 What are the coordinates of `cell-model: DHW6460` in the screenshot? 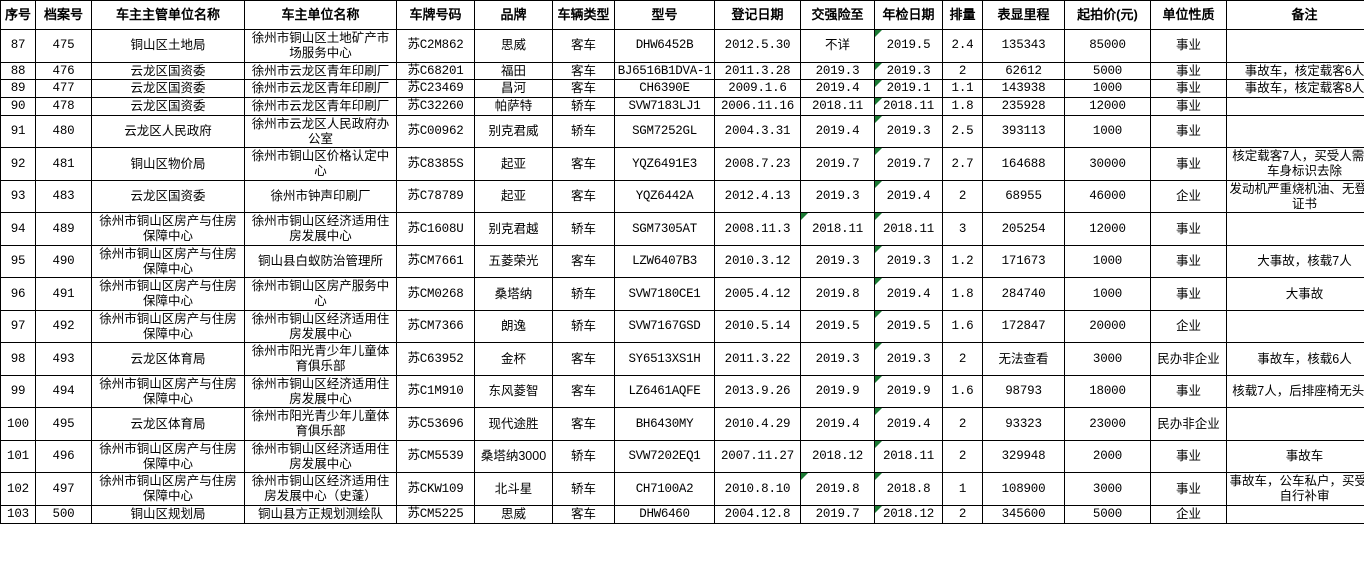 It's located at (664, 514).